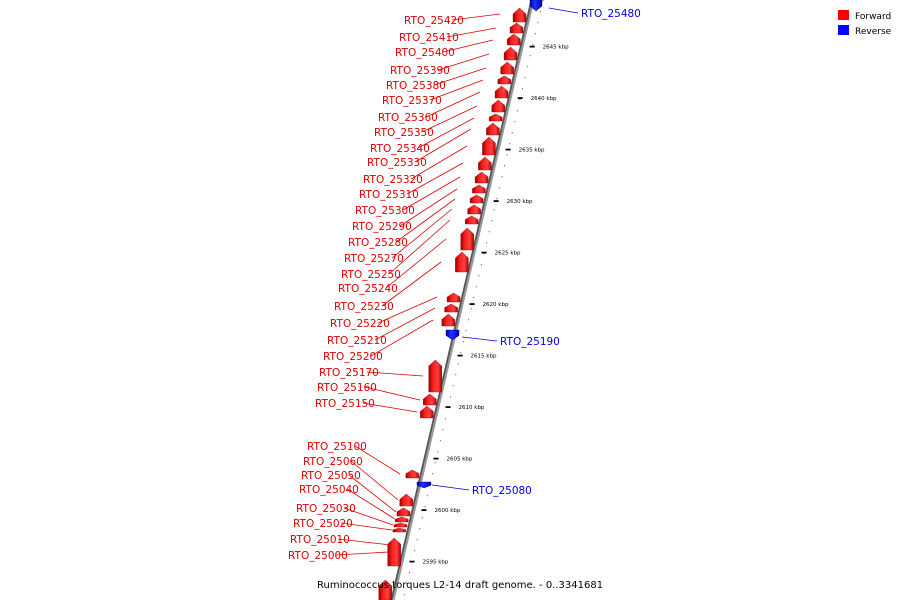  I want to click on gene-label-RTO_25230: RTO_25230, so click(364, 307).